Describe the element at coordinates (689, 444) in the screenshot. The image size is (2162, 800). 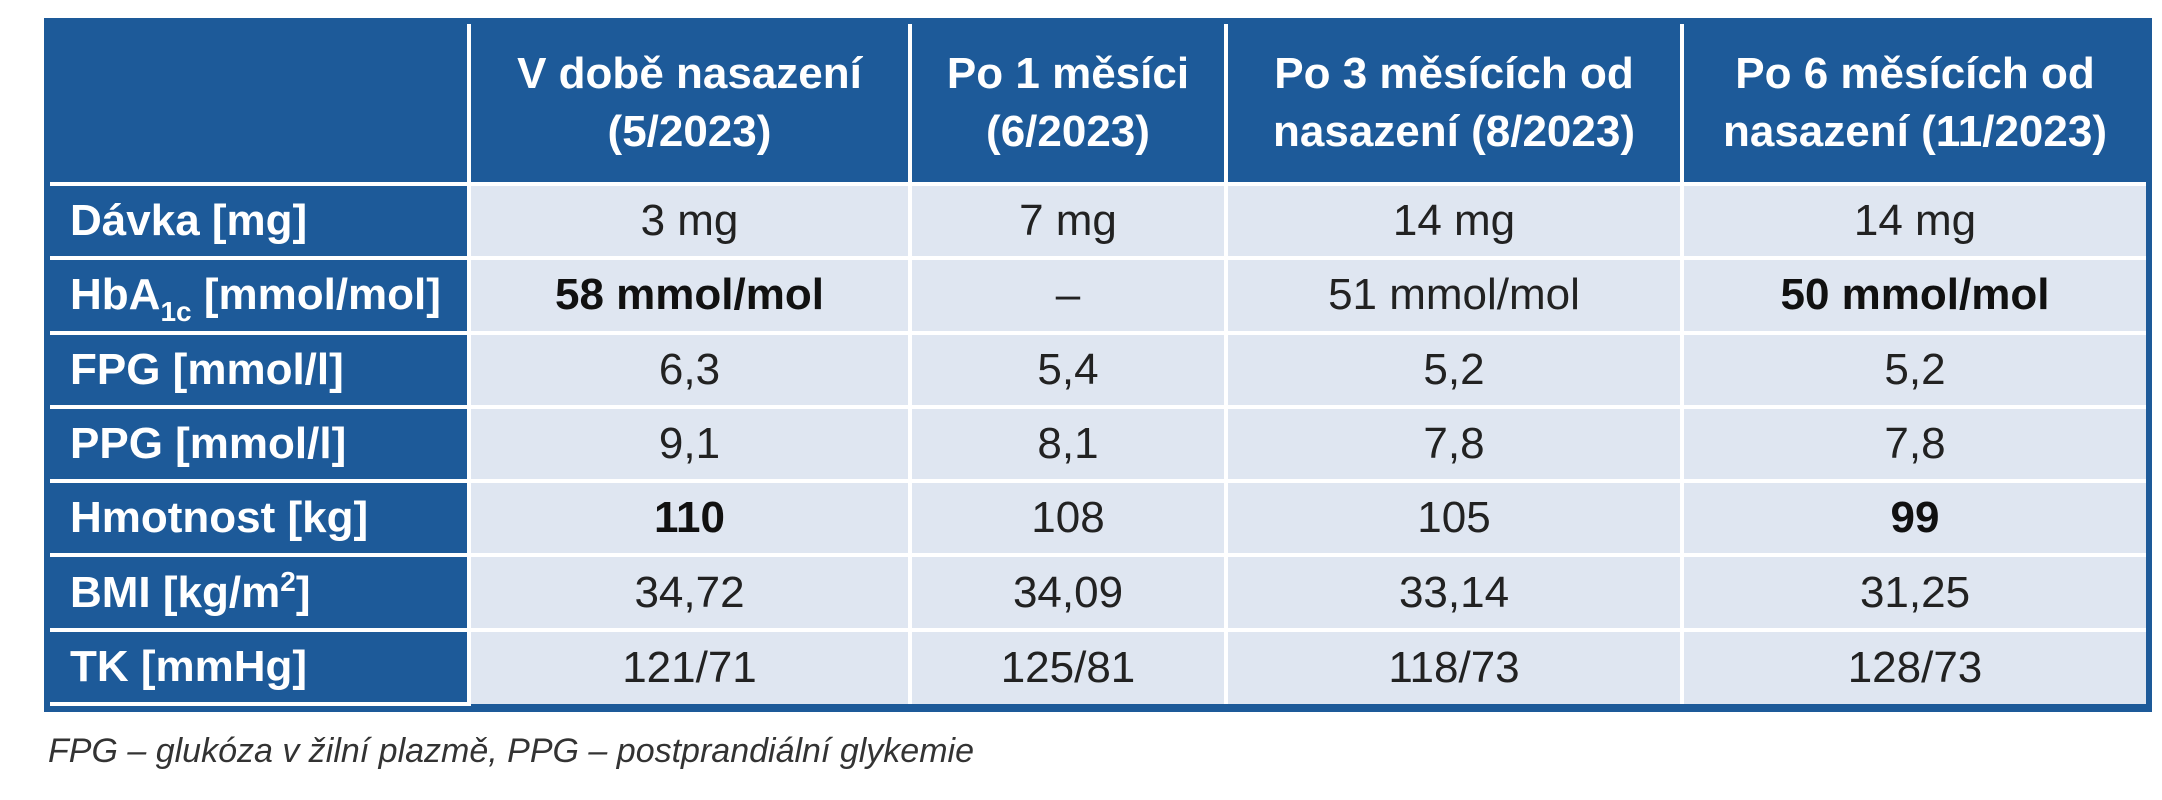
I see `table-cell: 9,1` at that location.